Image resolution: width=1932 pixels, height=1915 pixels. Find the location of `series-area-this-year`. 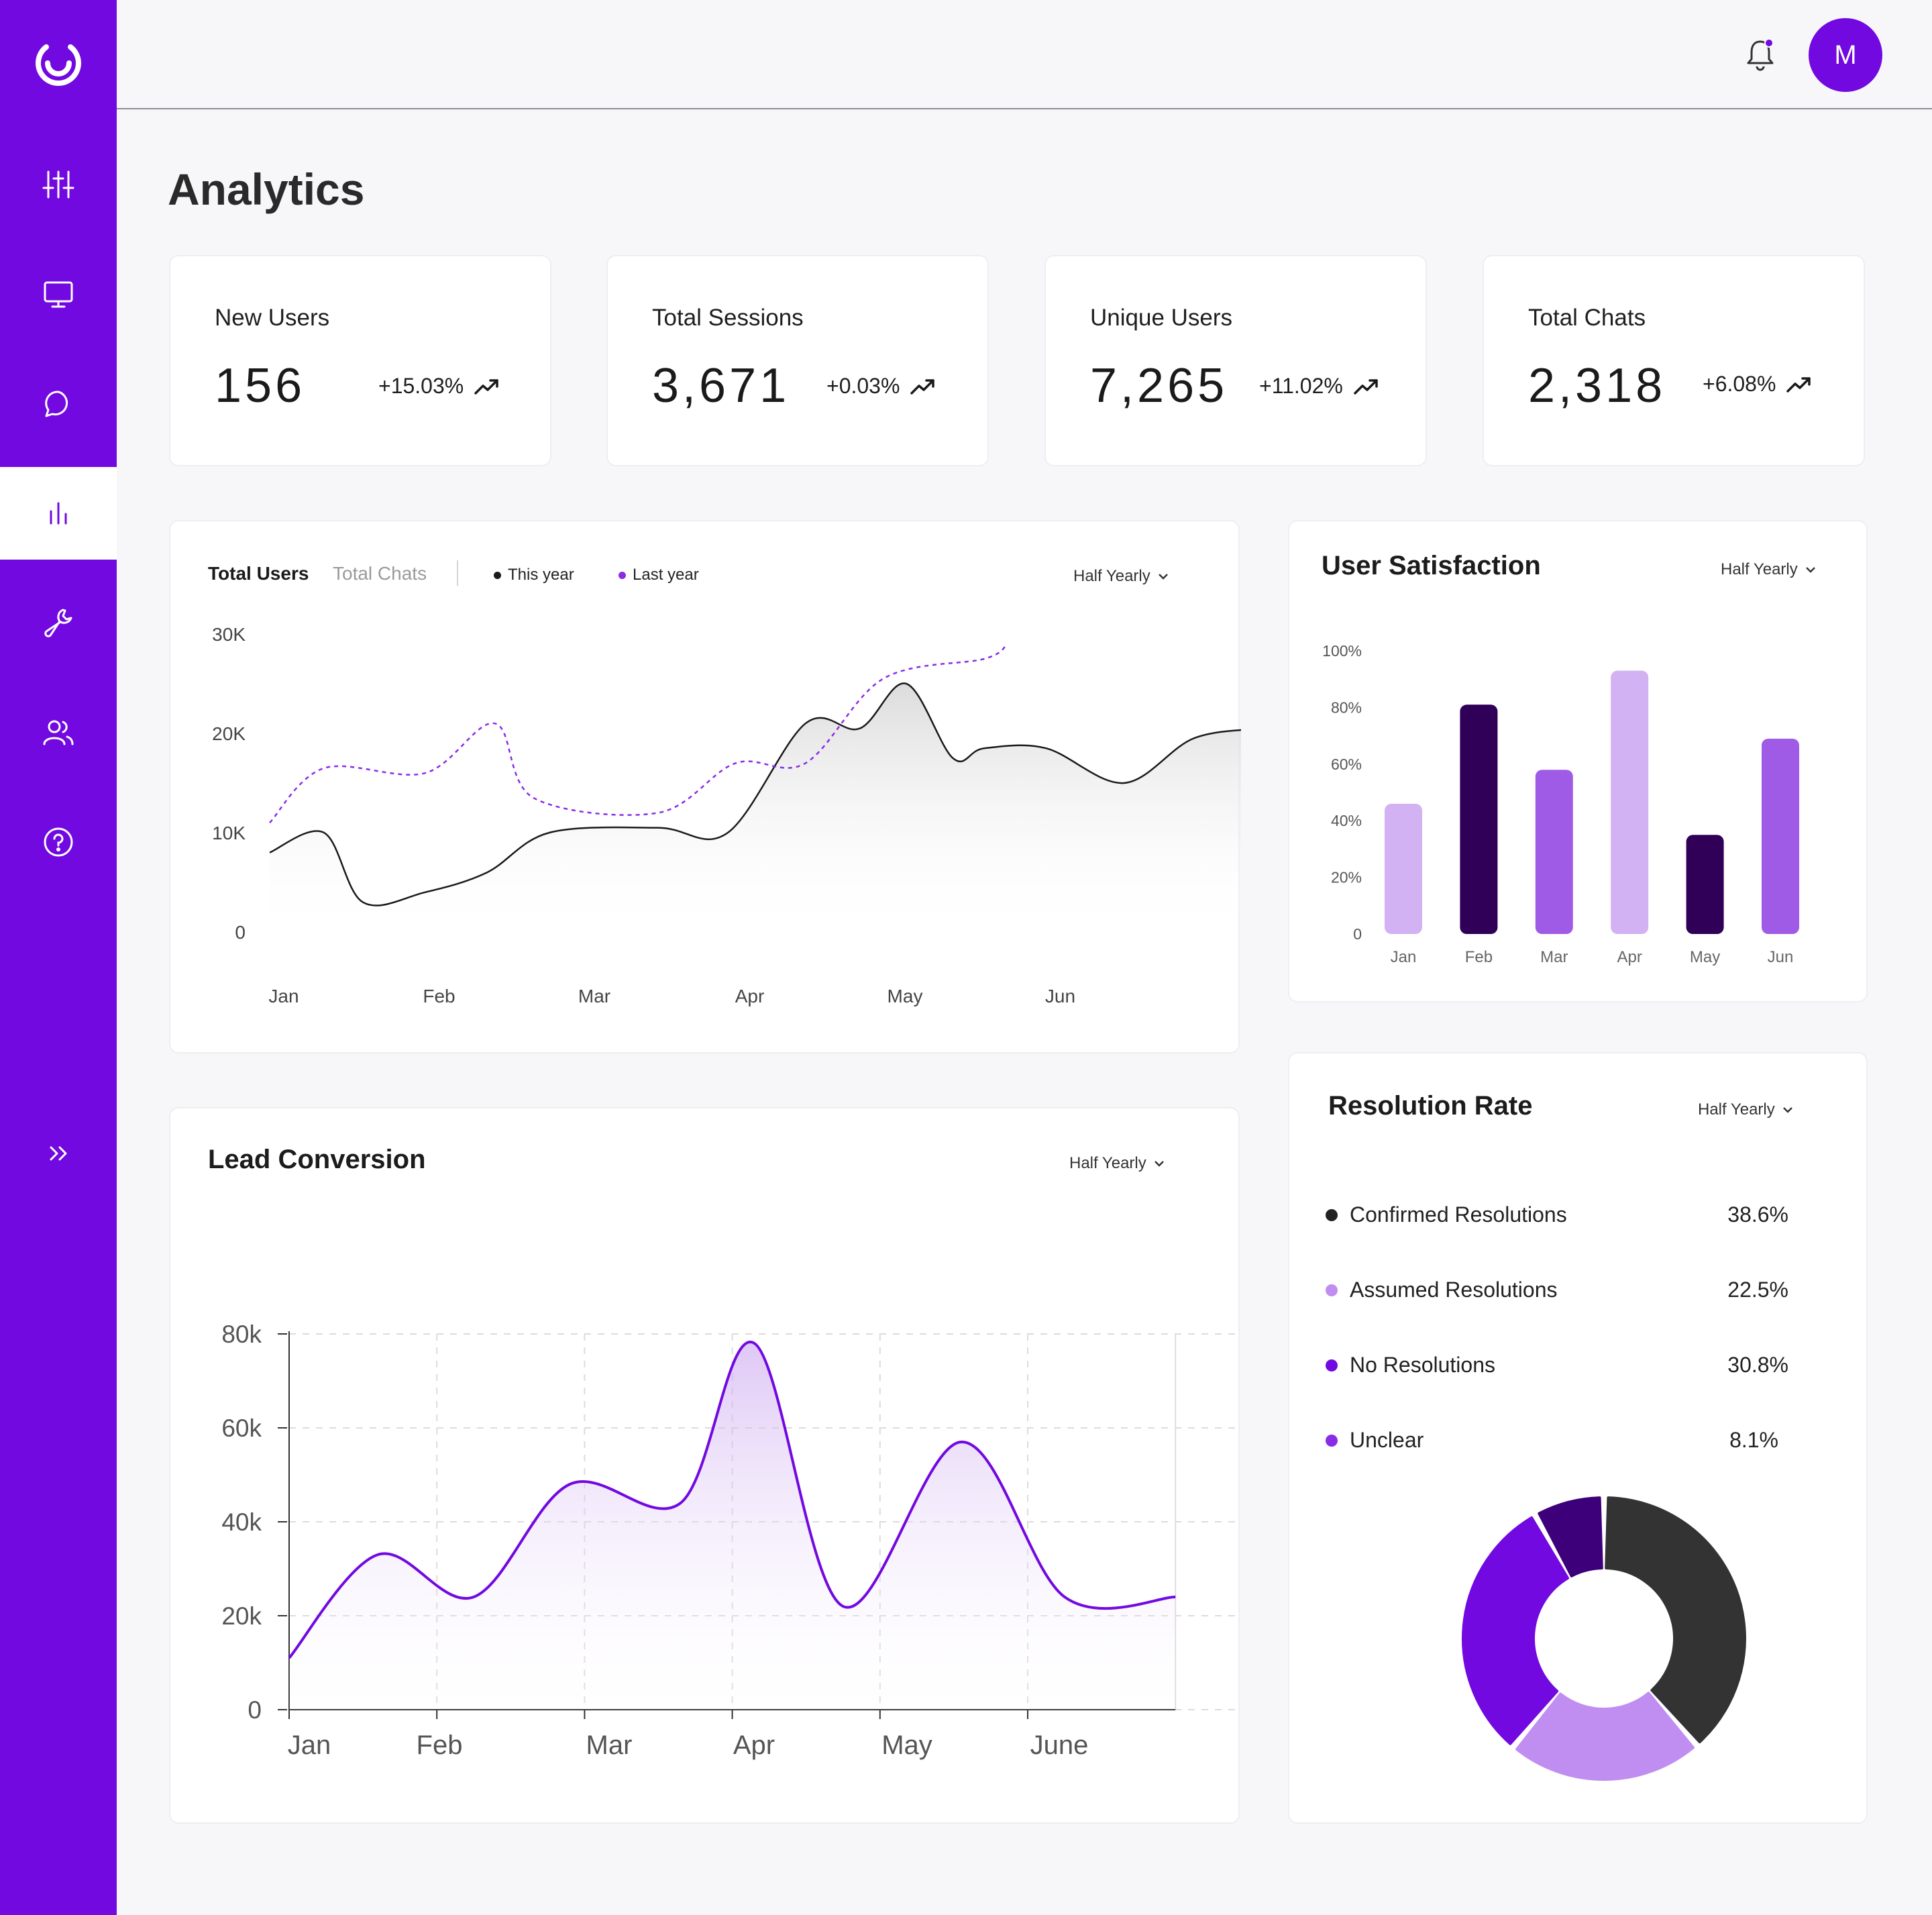

series-area-this-year is located at coordinates (755, 811).